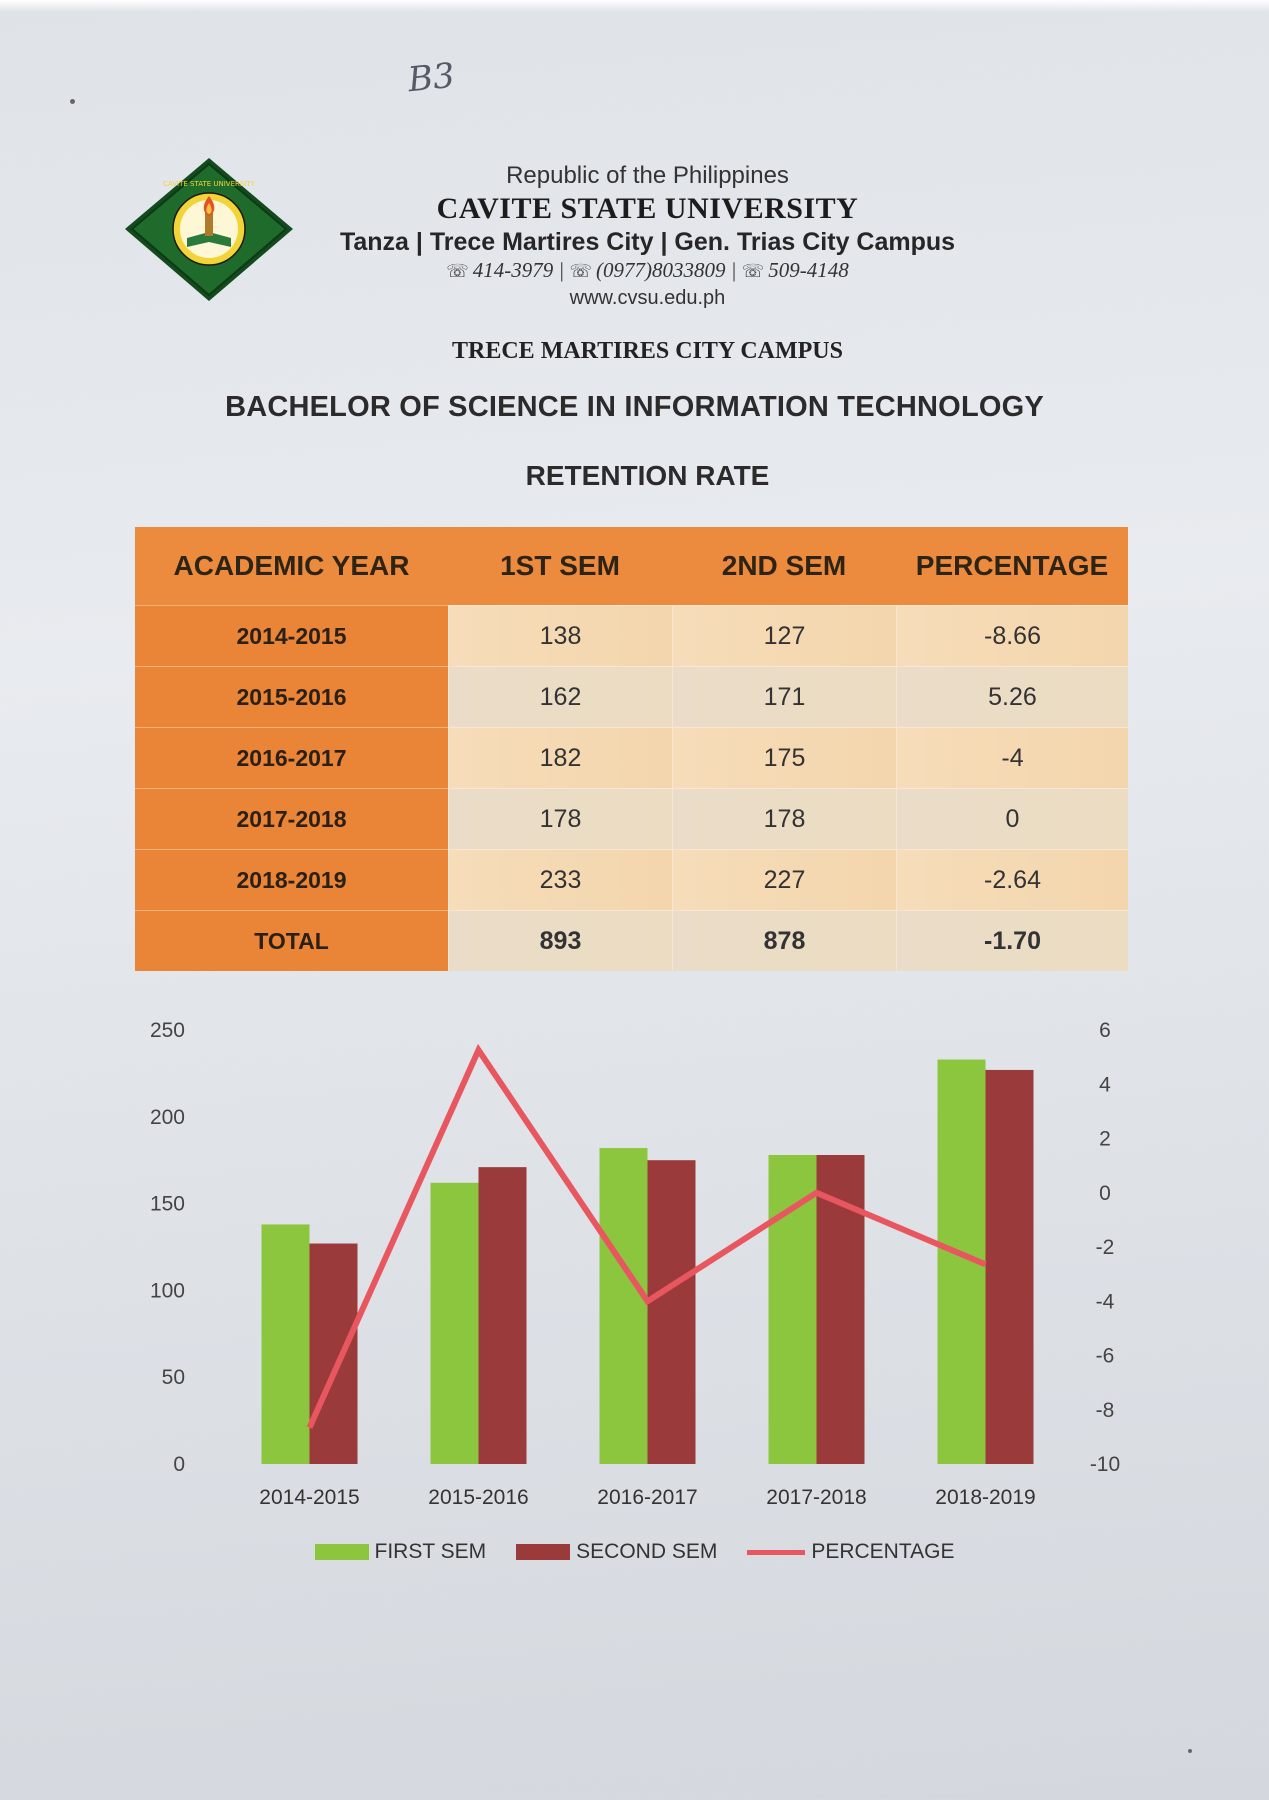 The width and height of the screenshot is (1269, 1800). I want to click on phone-number: (0977)8033809, so click(661, 270).